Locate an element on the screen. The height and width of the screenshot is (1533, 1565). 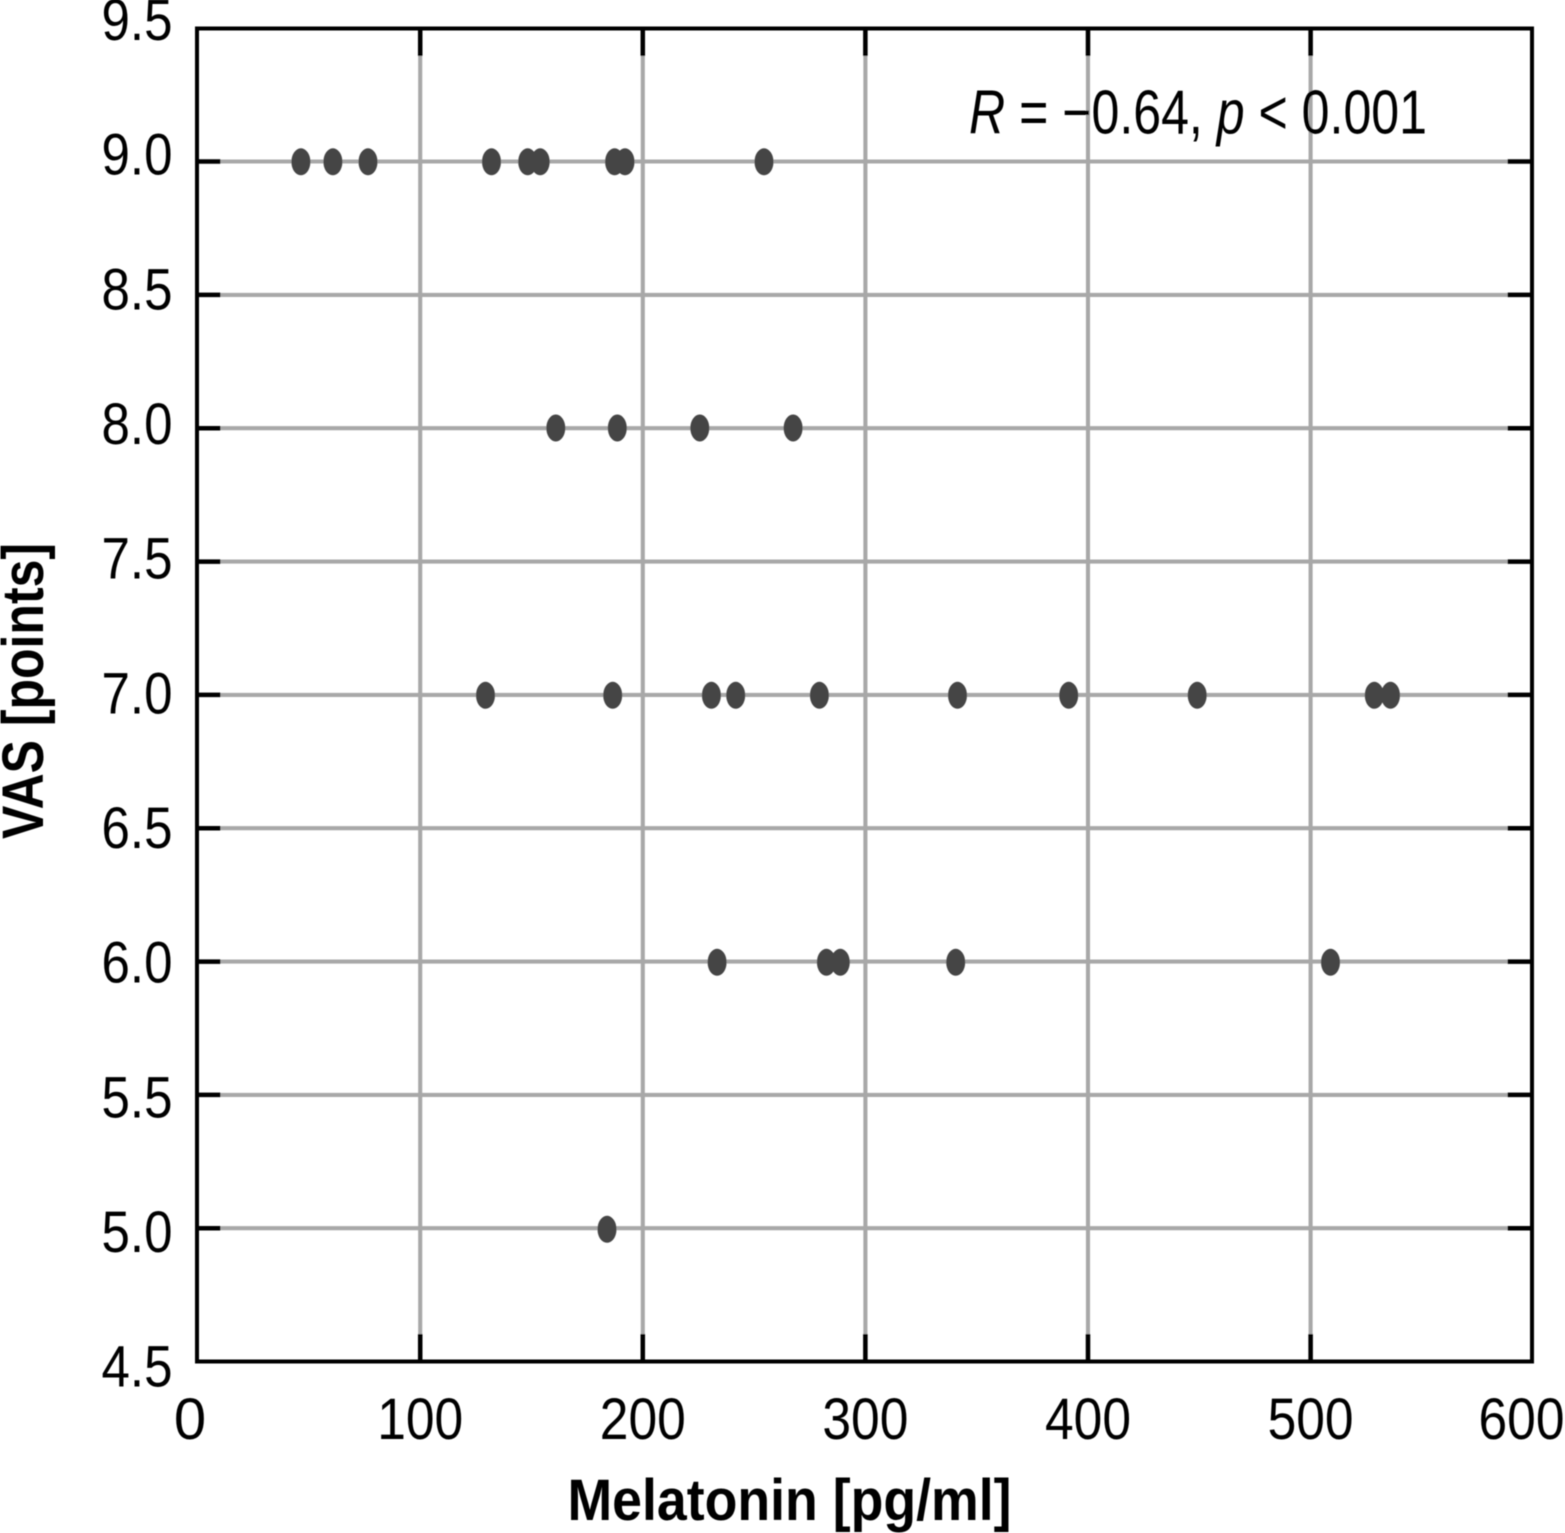
svg-text: 4.5 is located at coordinates (137, 1367).